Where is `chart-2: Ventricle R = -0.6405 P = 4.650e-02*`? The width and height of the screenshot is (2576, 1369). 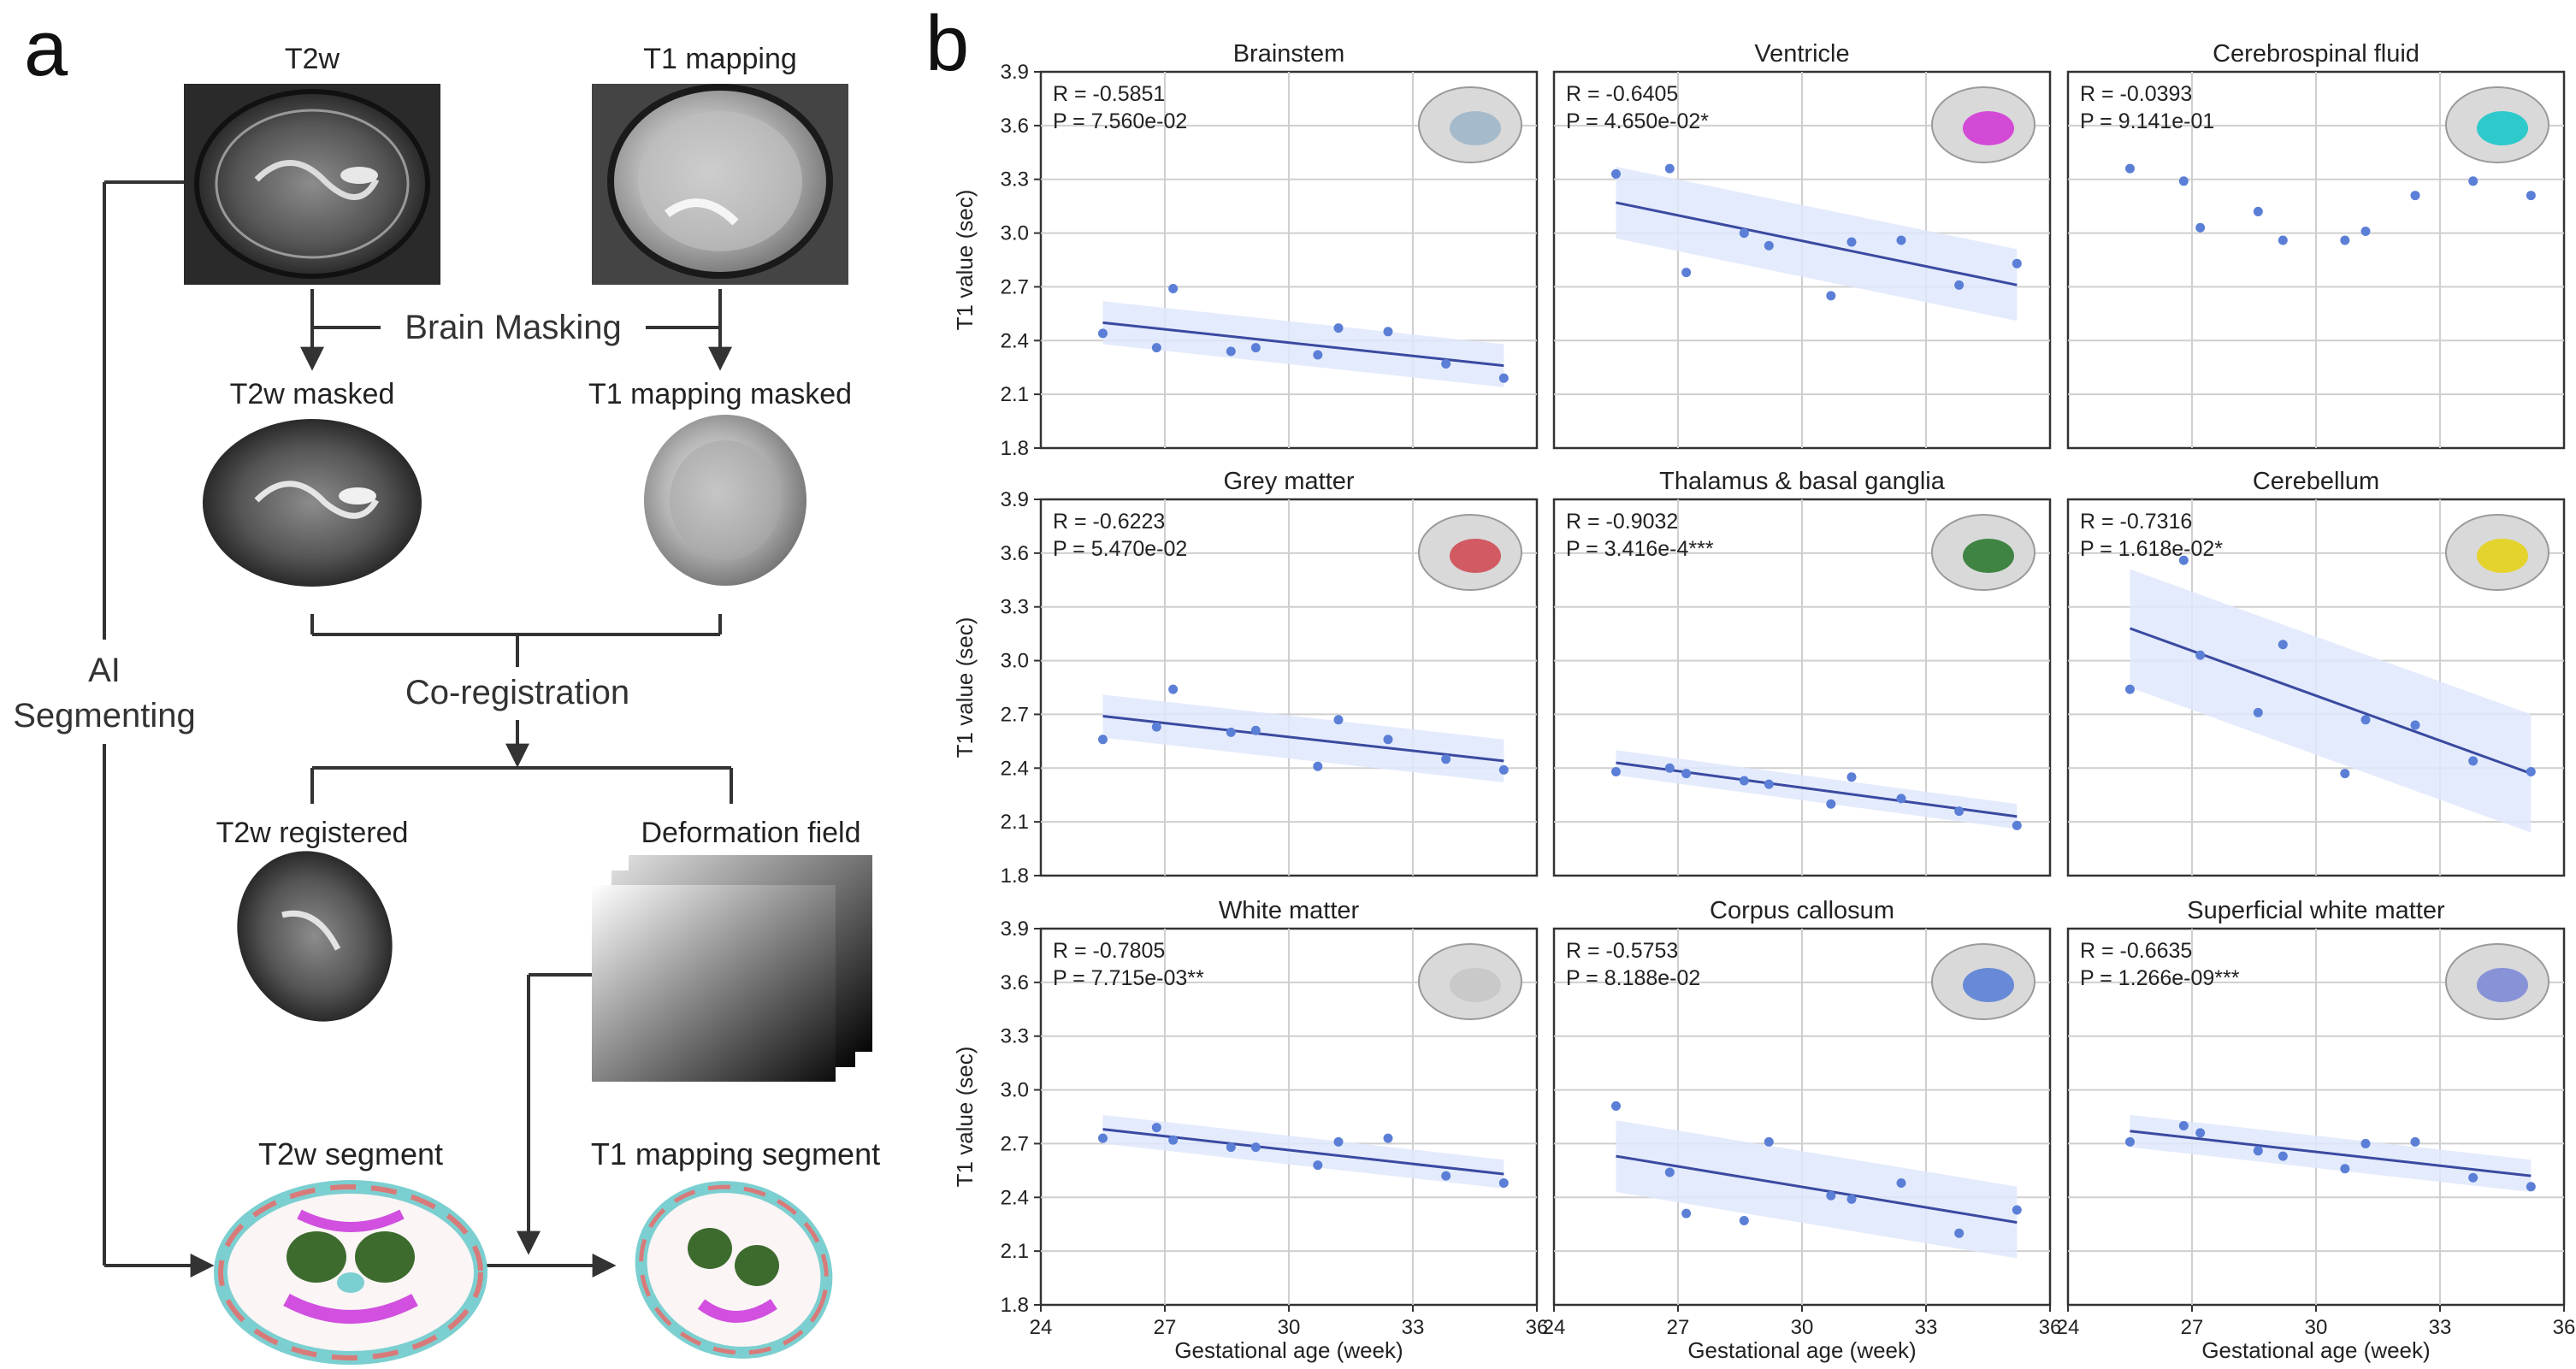
chart-2: Ventricle R = -0.6405 P = 4.650e-02* is located at coordinates (1802, 245).